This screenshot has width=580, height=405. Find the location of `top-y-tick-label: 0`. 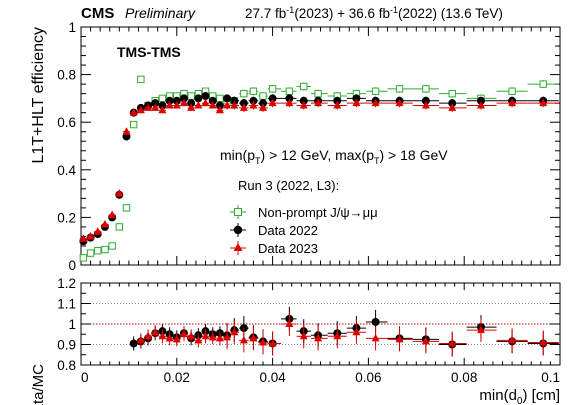

top-y-tick-label: 0 is located at coordinates (72, 265).